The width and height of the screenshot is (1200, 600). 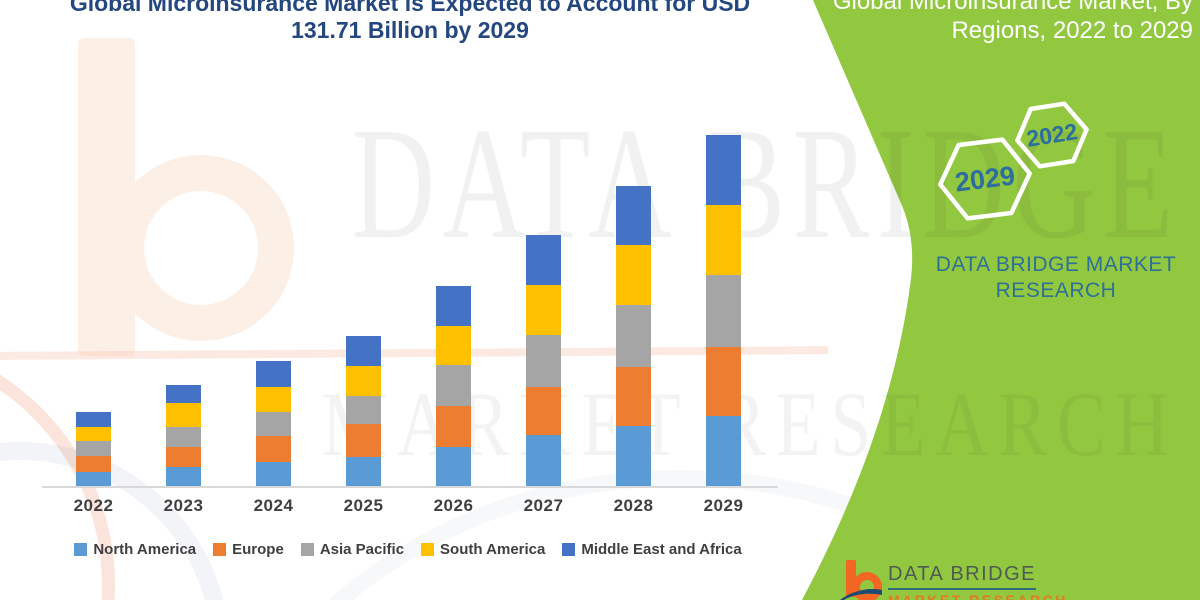 What do you see at coordinates (93, 505) in the screenshot?
I see `x-axis-label-2022: 2022` at bounding box center [93, 505].